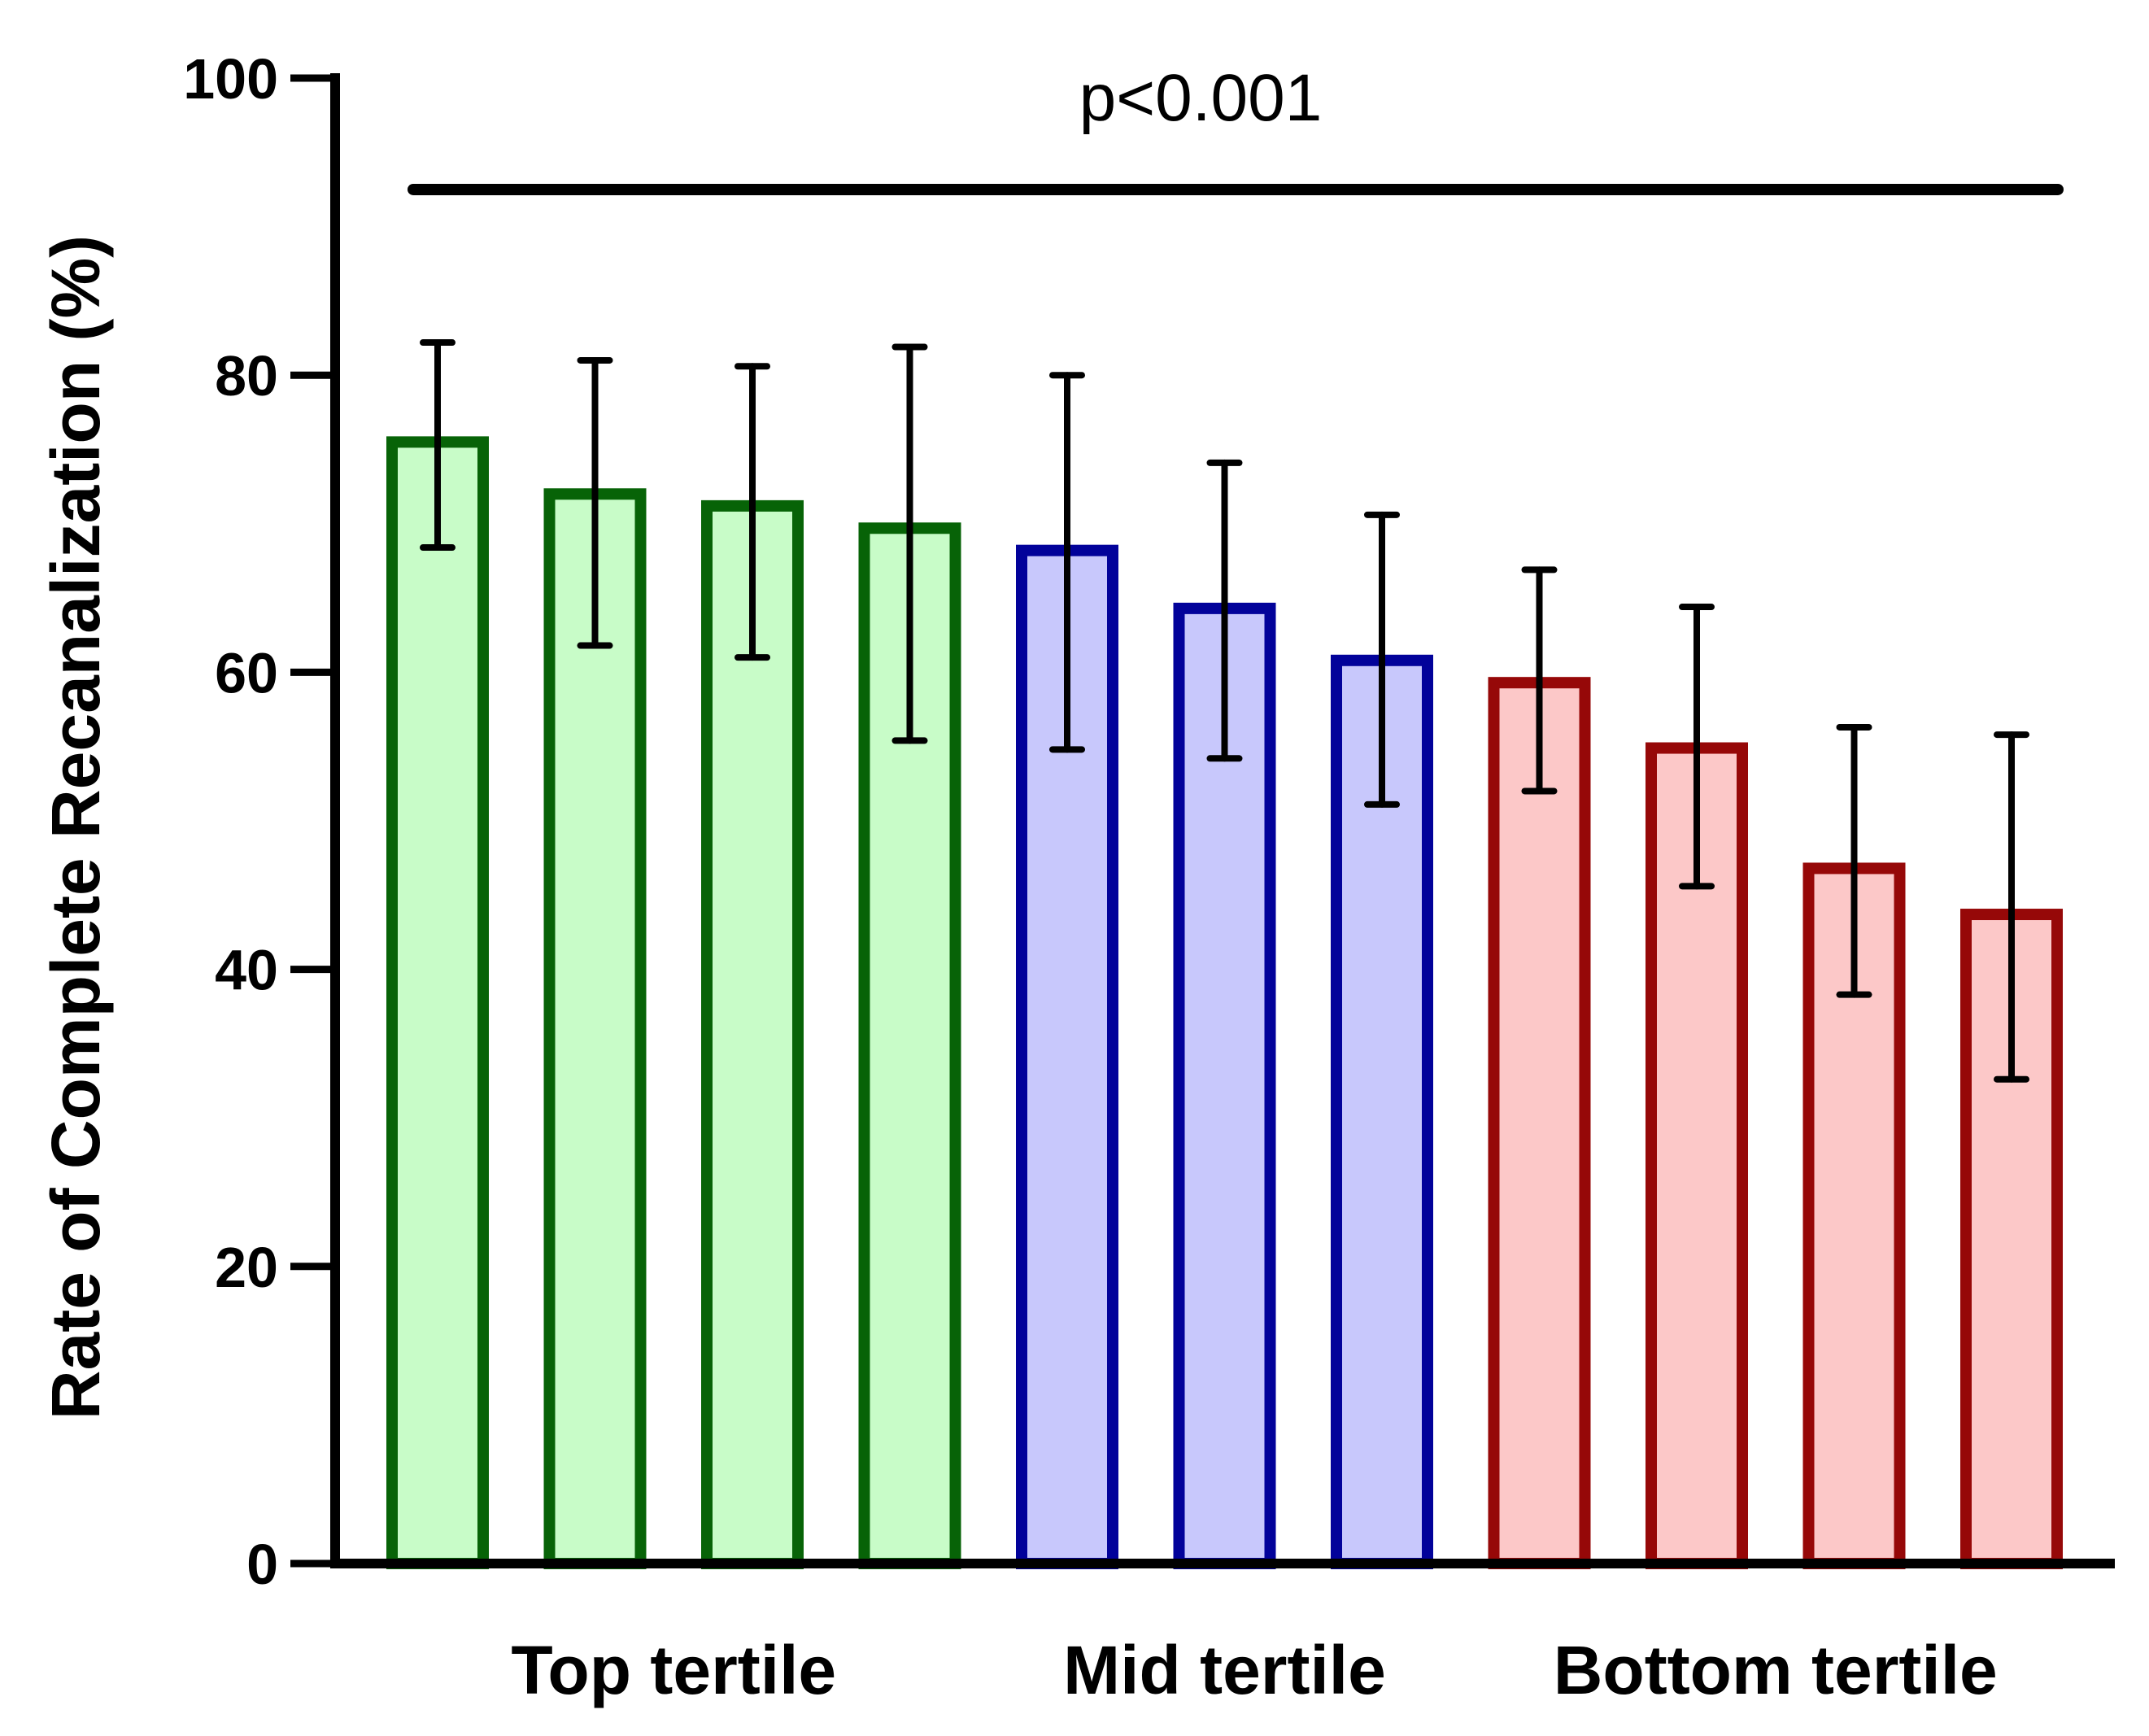  Describe the element at coordinates (1776, 1670) in the screenshot. I see `x-group-label: Bottom tertile` at that location.